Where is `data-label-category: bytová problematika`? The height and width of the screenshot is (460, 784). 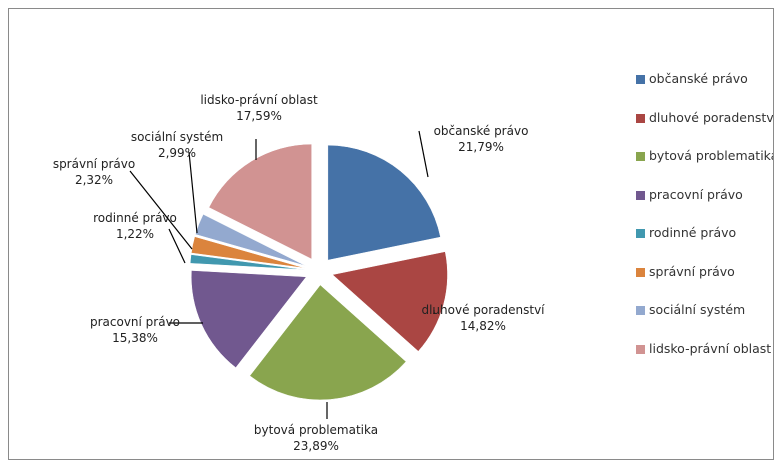
data-label-category: bytová problematika is located at coordinates (316, 430).